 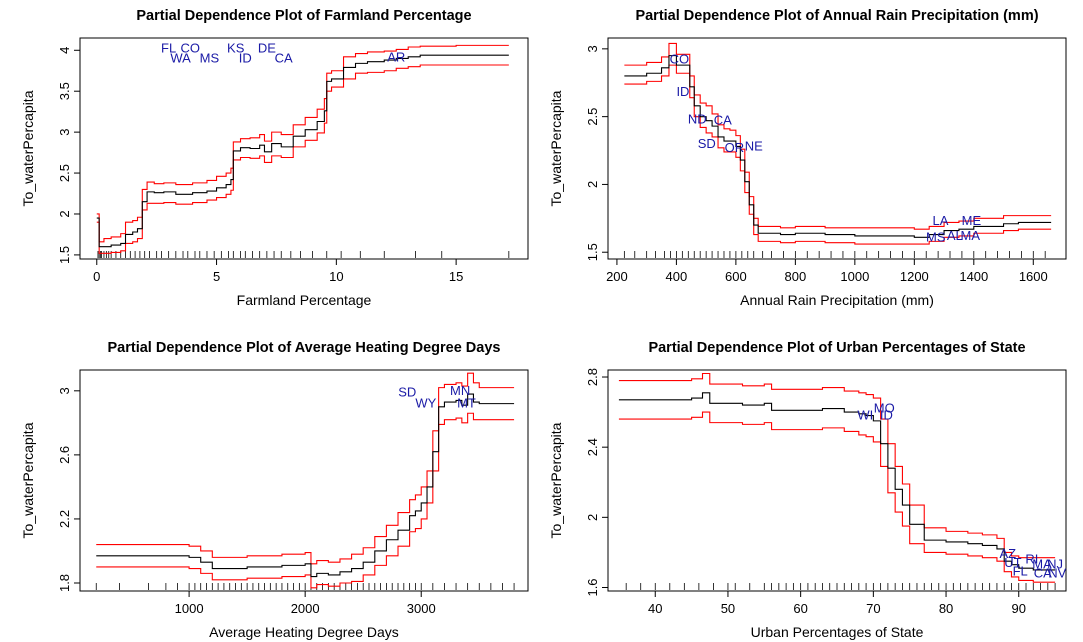 What do you see at coordinates (592, 587) in the screenshot?
I see `y-tick-label: 1.6` at bounding box center [592, 587].